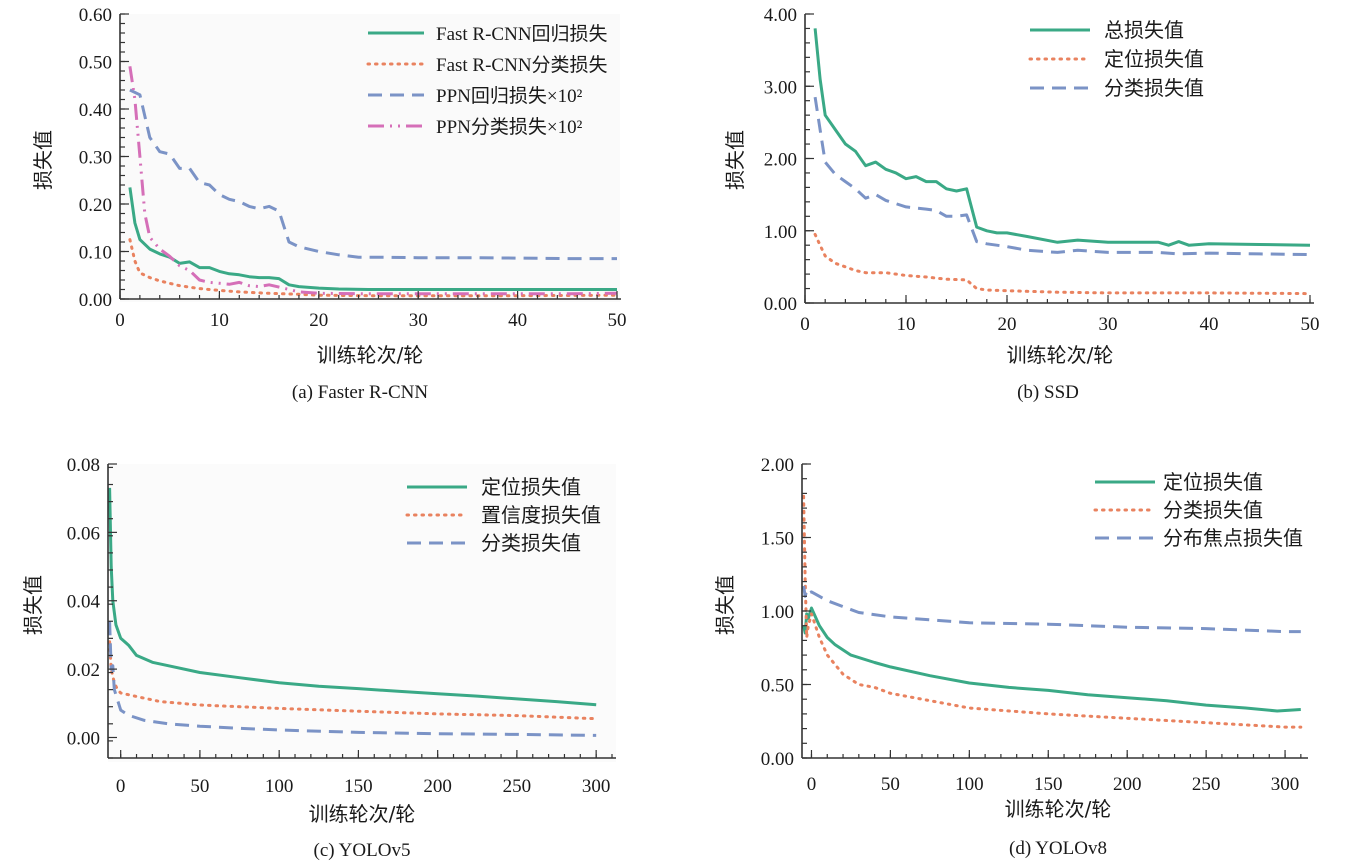 This screenshot has height=866, width=1345. What do you see at coordinates (95, 15) in the screenshot?
I see `y-tick-label: 0.60` at bounding box center [95, 15].